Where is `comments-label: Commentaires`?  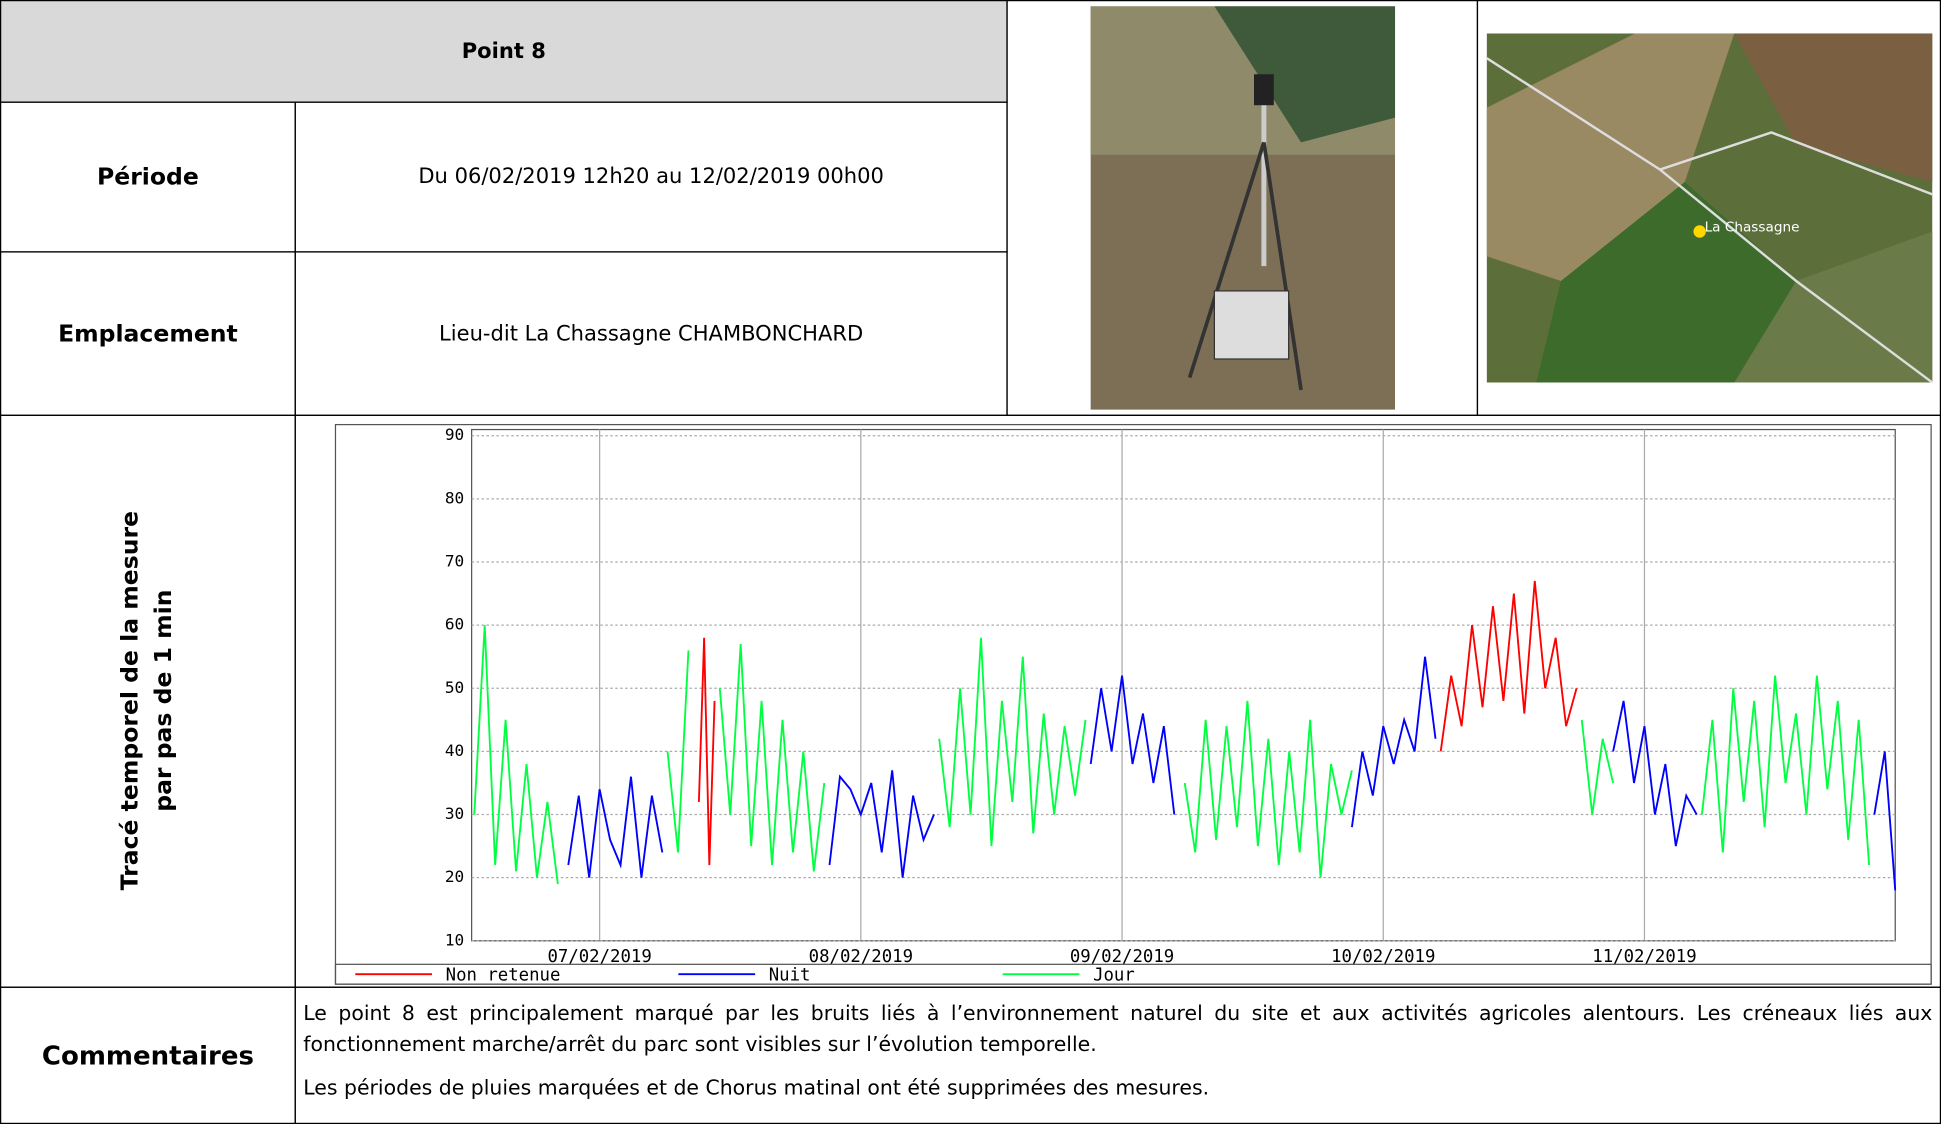
comments-label: Commentaires is located at coordinates (148, 1055).